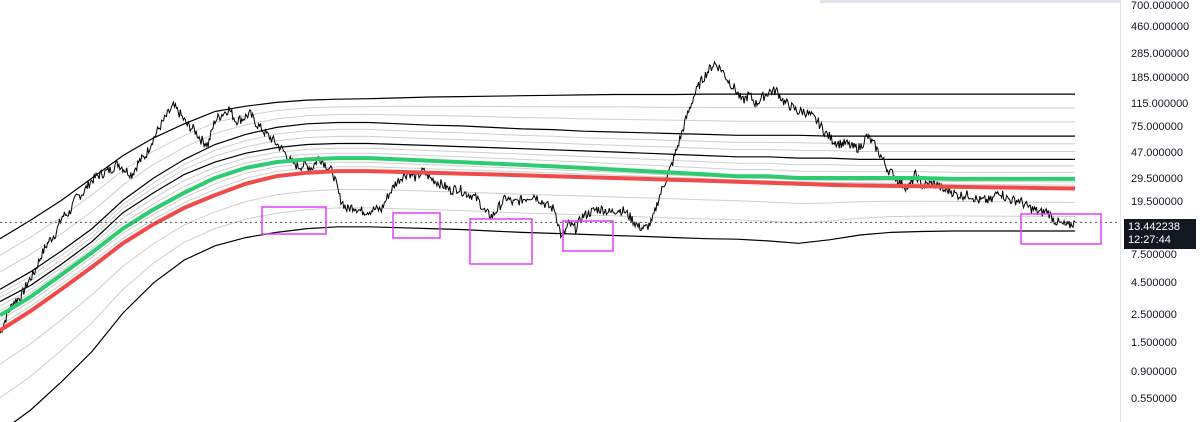 This screenshot has width=1200, height=422. Describe the element at coordinates (1154, 398) in the screenshot. I see `price-tick-label: 0.550000` at that location.